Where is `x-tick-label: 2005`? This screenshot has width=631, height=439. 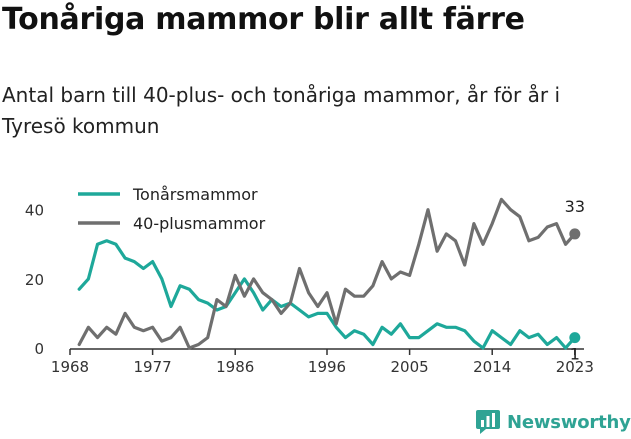
x-tick-label: 2005 is located at coordinates (410, 367).